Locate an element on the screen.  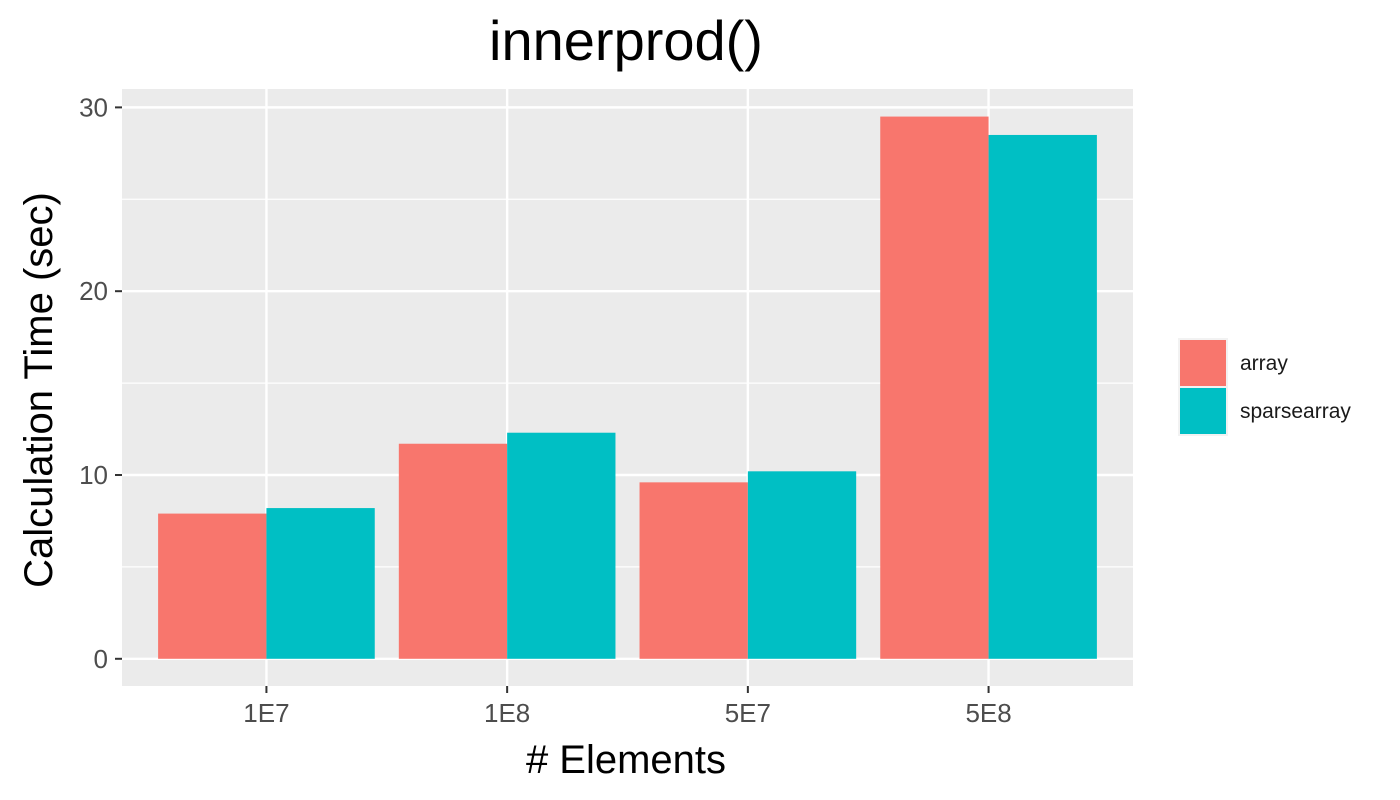
bar-array-1E8 is located at coordinates (453, 551).